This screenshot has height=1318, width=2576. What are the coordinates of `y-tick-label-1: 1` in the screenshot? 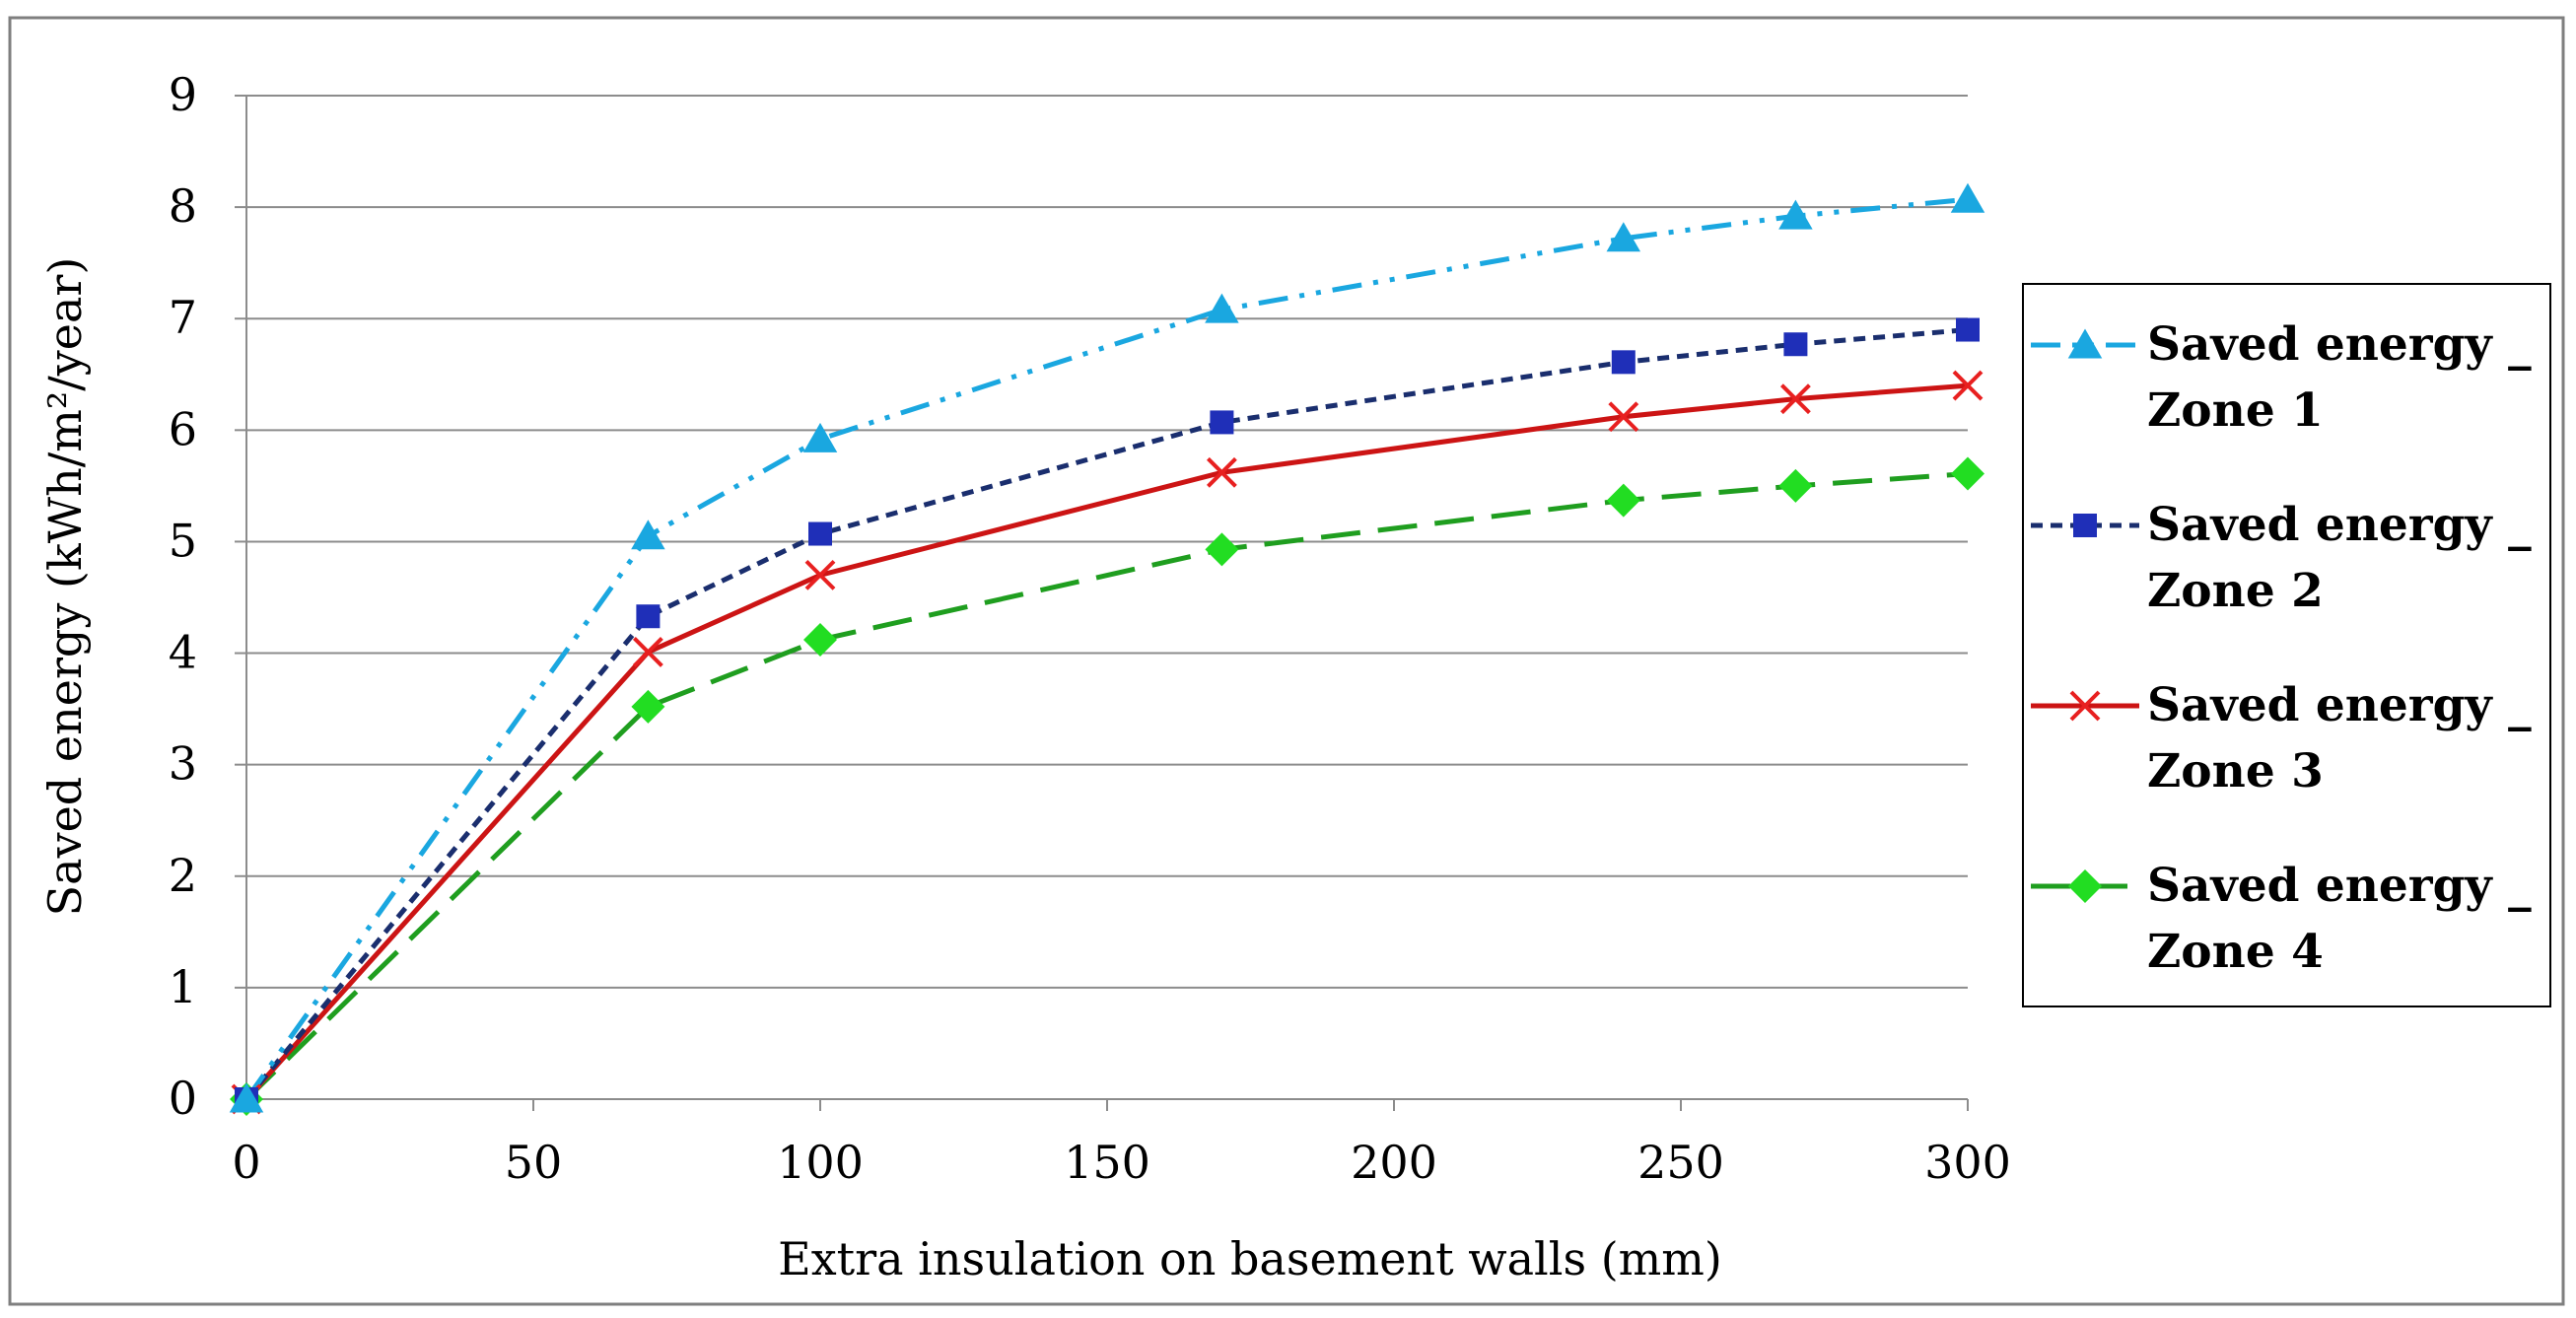 It's located at (183, 987).